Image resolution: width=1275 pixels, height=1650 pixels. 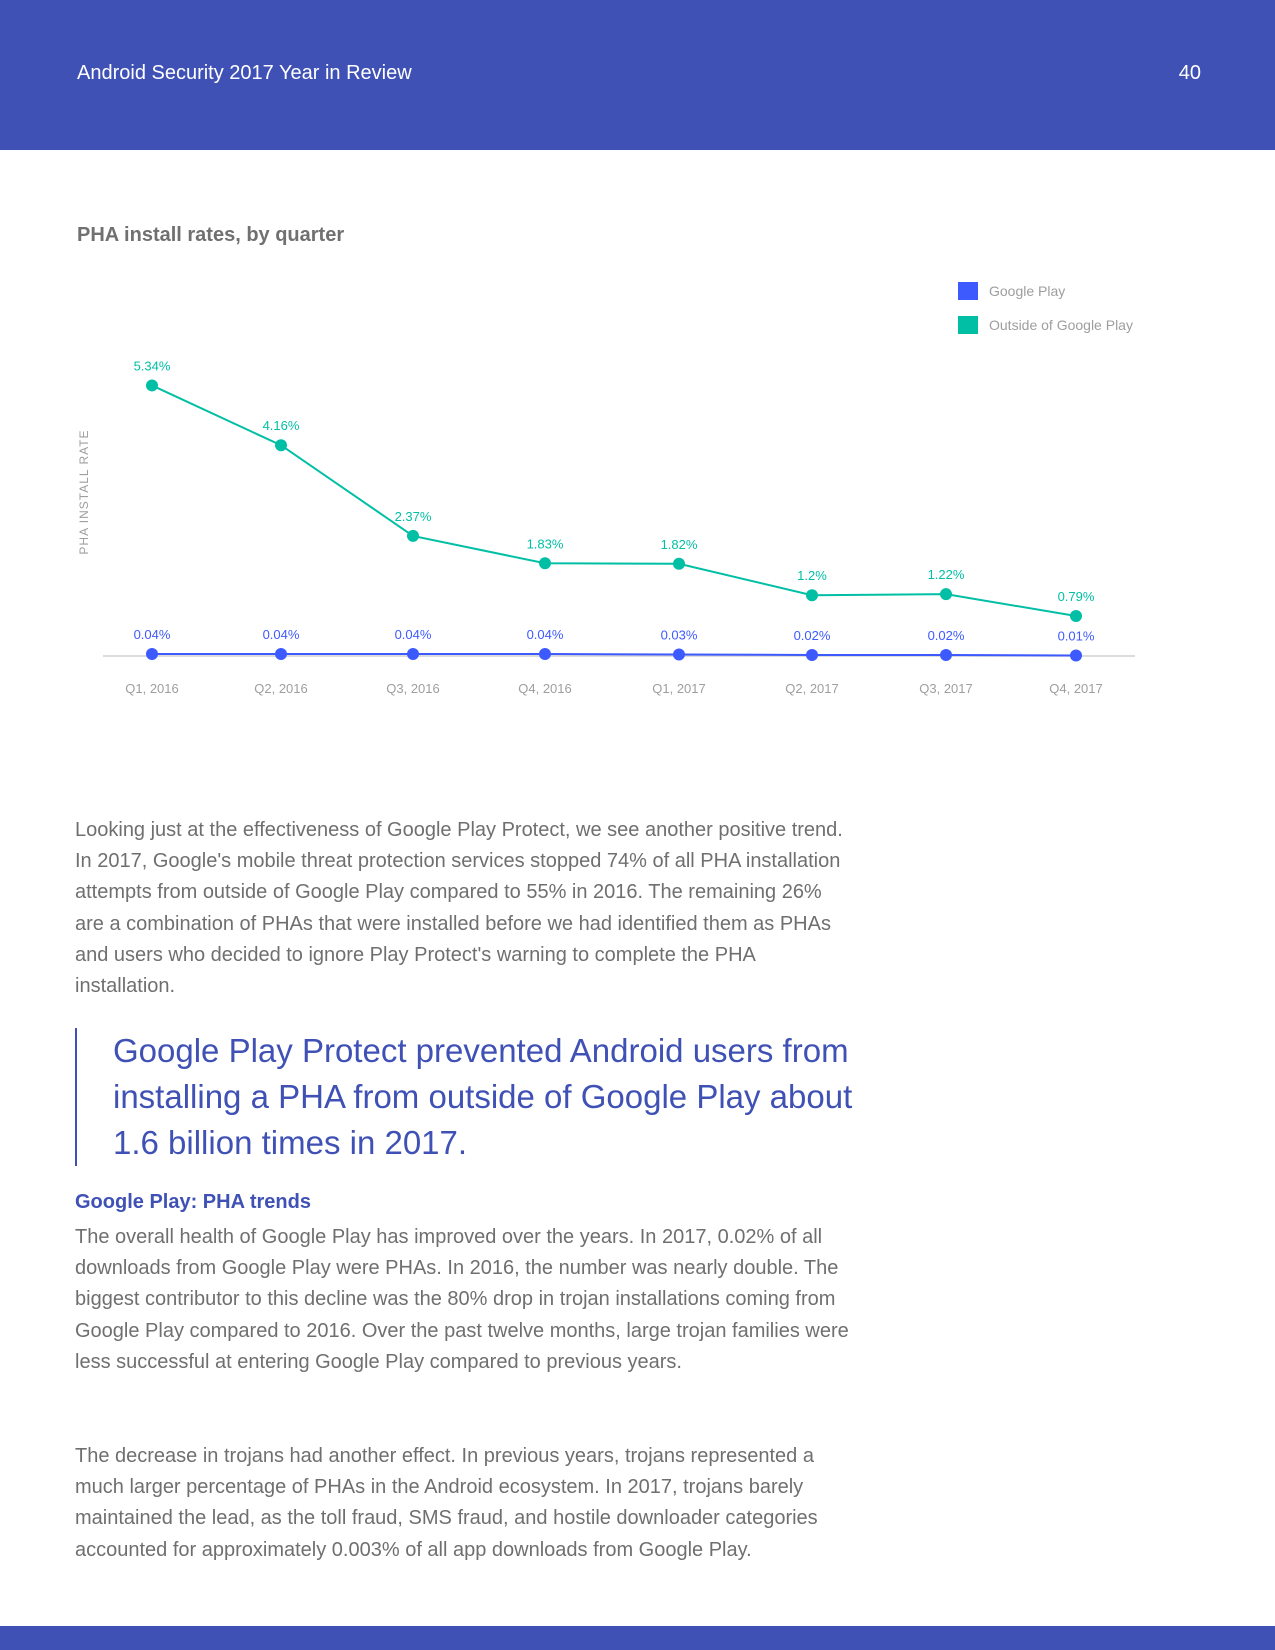 I want to click on data-label-outside-of-google-play: 1.83%, so click(x=545, y=543).